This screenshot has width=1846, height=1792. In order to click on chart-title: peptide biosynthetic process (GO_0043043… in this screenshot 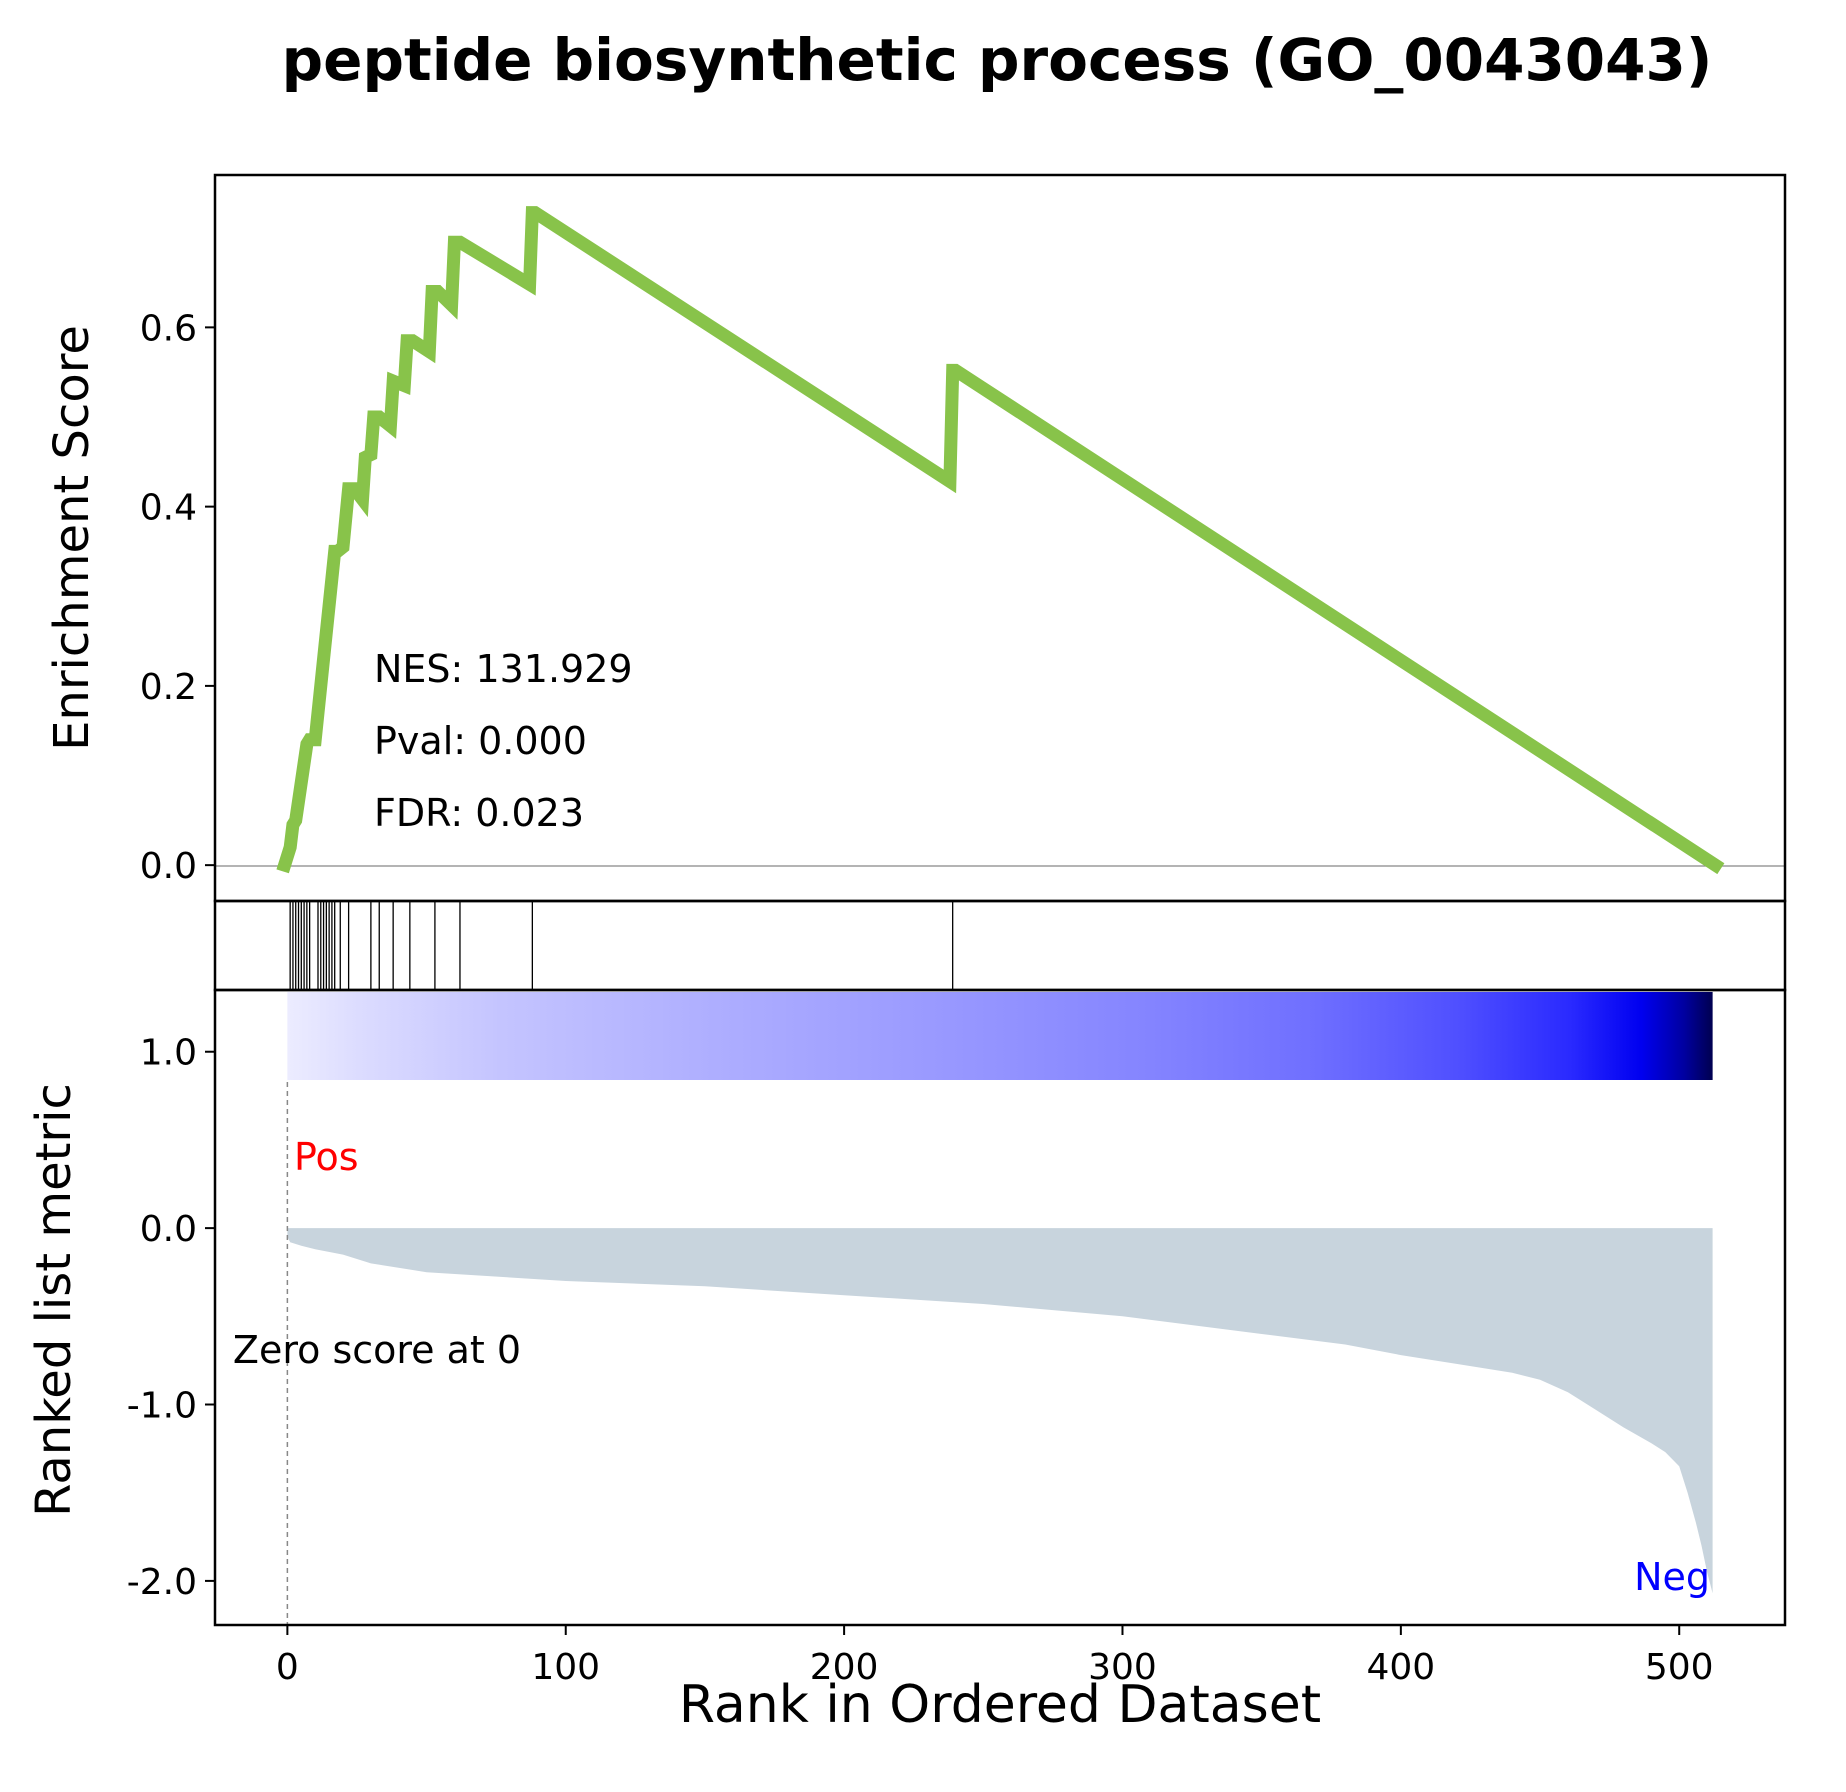, I will do `click(997, 60)`.